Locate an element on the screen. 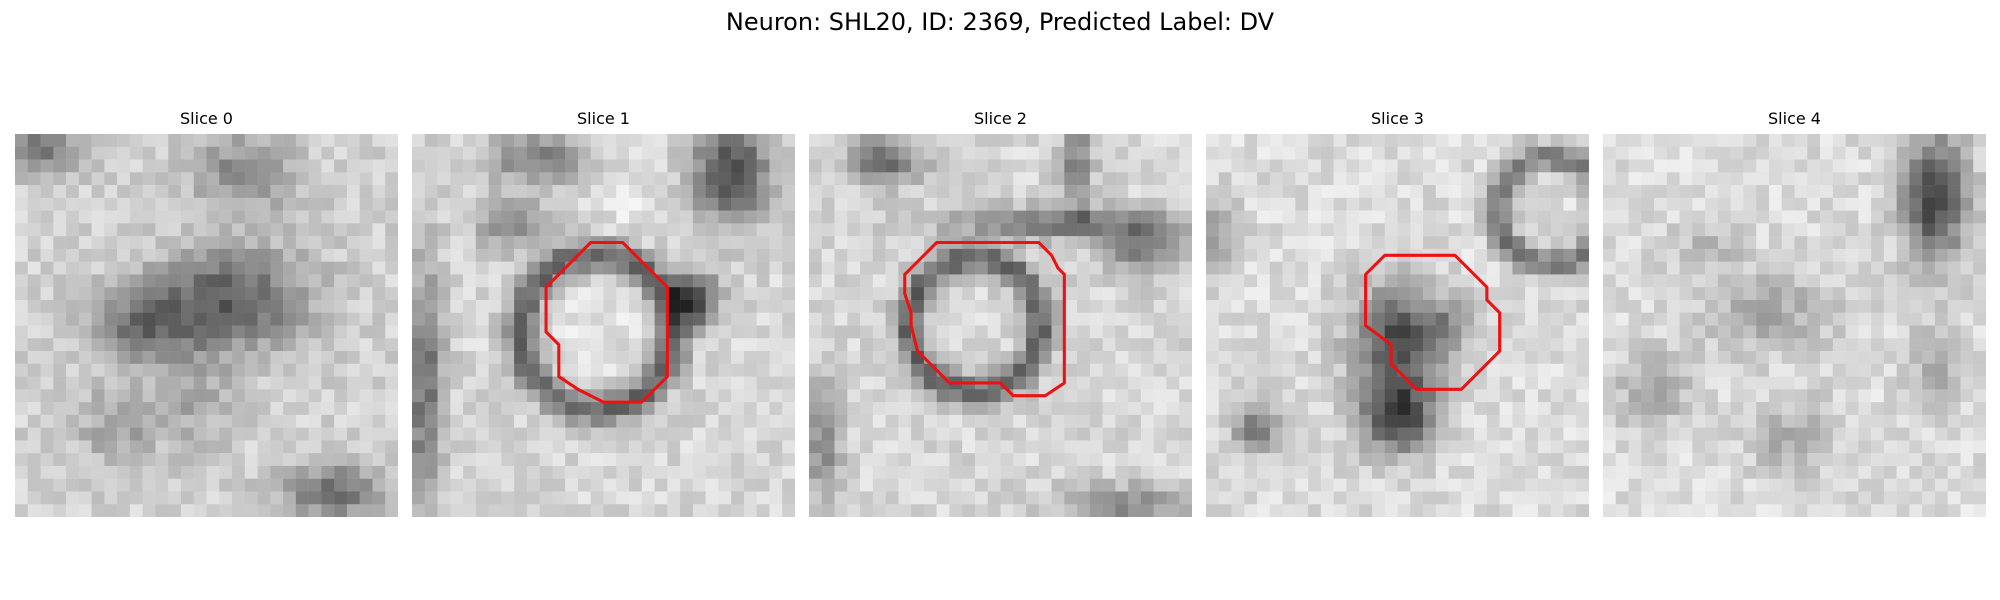 This screenshot has width=2000, height=600. panel-slice-1: Slice 1 is located at coordinates (603, 313).